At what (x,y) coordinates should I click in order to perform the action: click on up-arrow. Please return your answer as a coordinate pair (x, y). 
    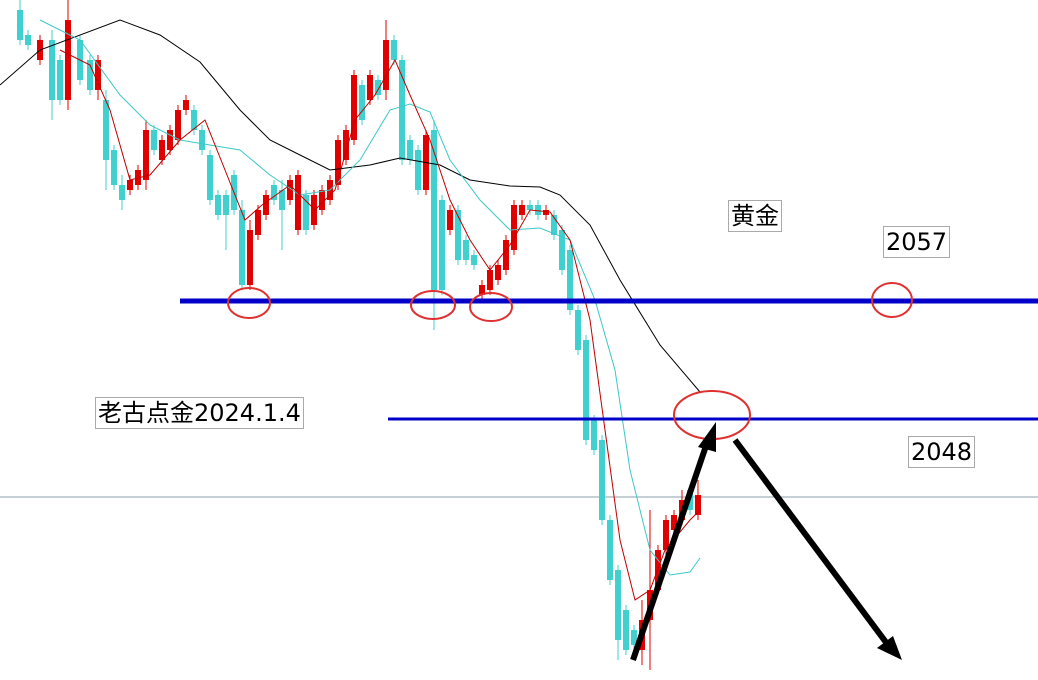
    Looking at the image, I should click on (670, 550).